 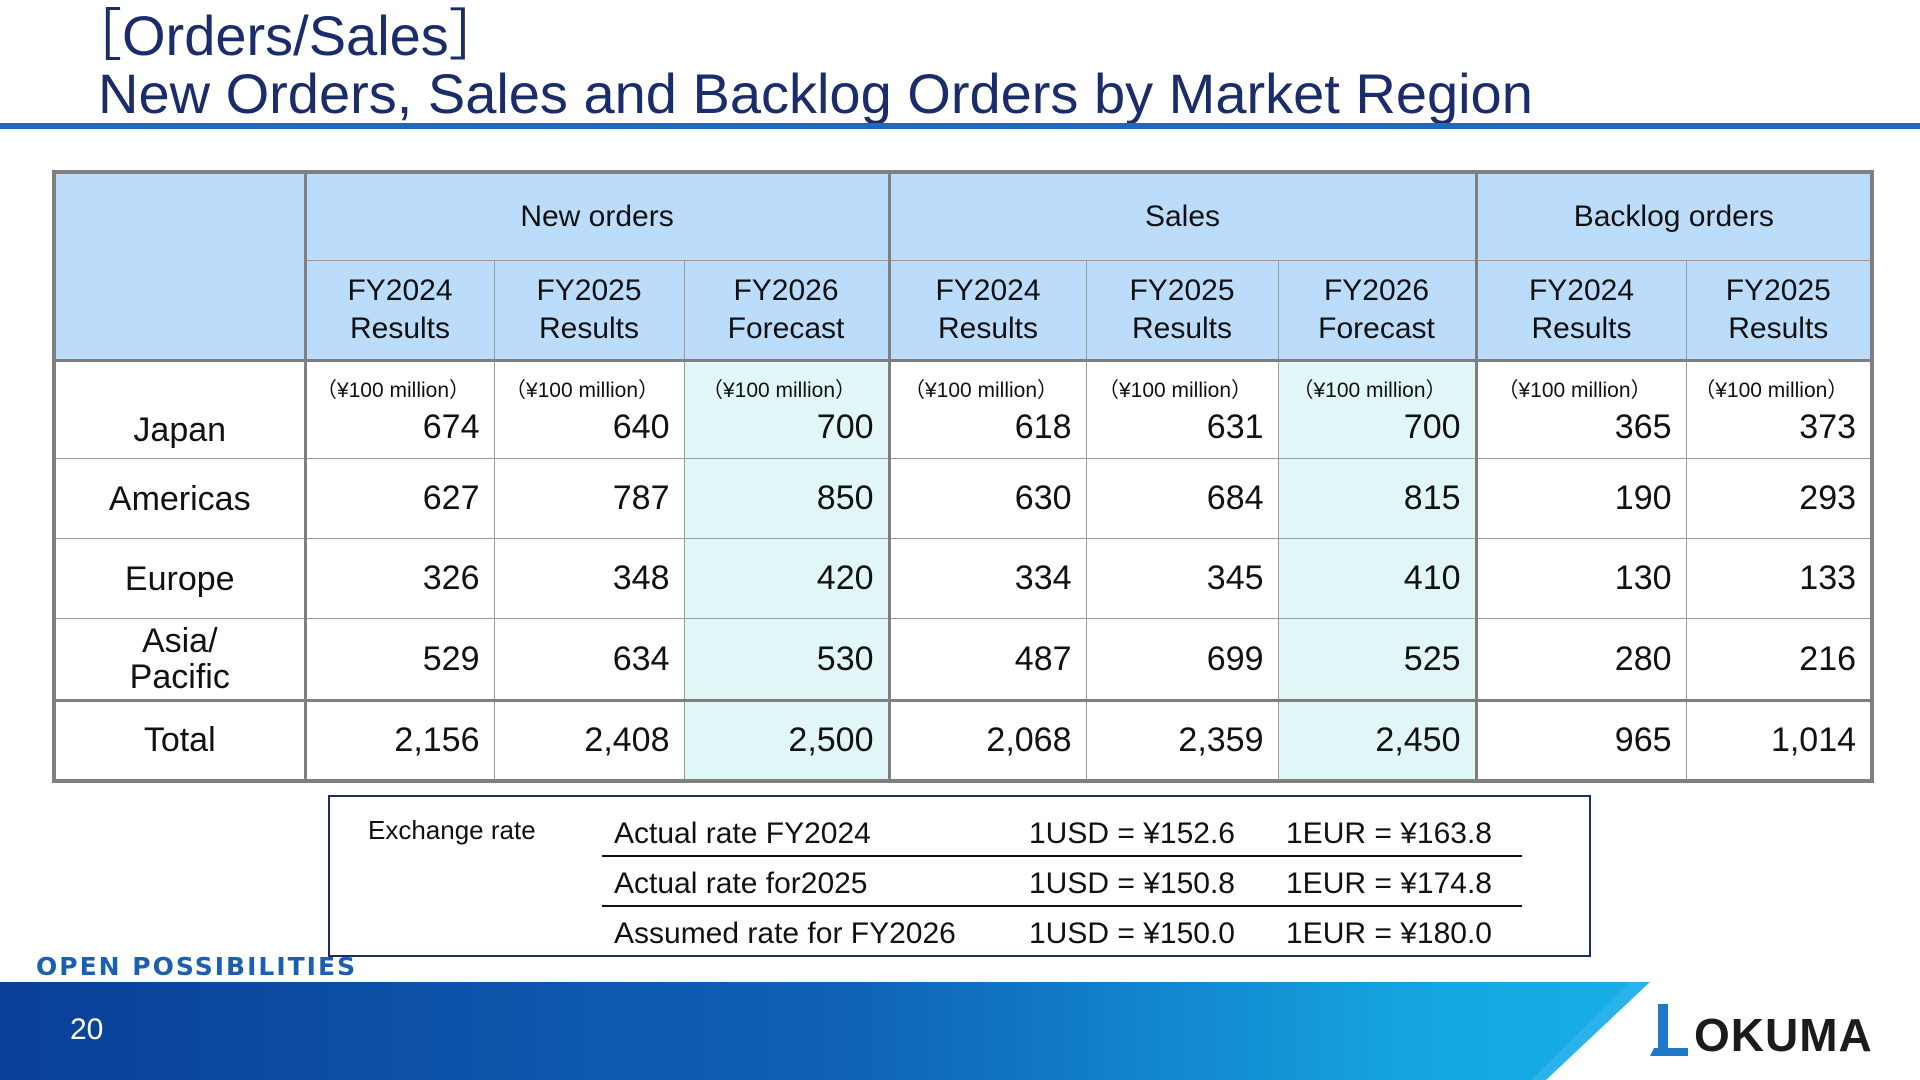 I want to click on table-cell: 487, so click(x=987, y=659).